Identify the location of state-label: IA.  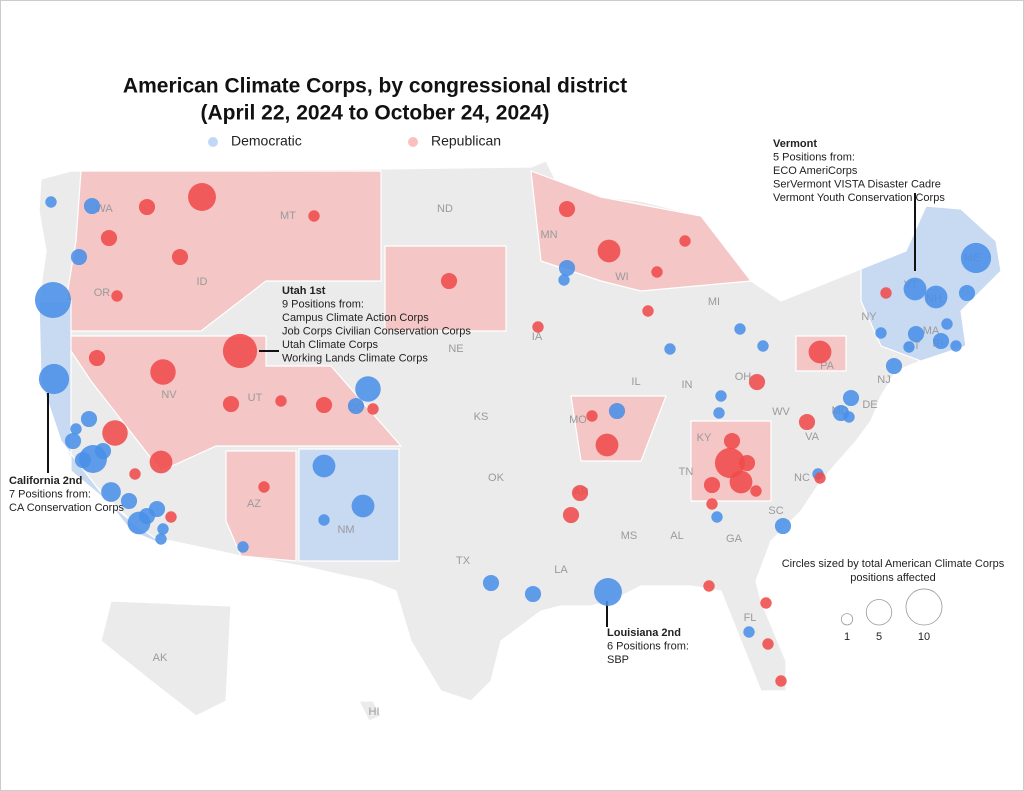
(537, 337).